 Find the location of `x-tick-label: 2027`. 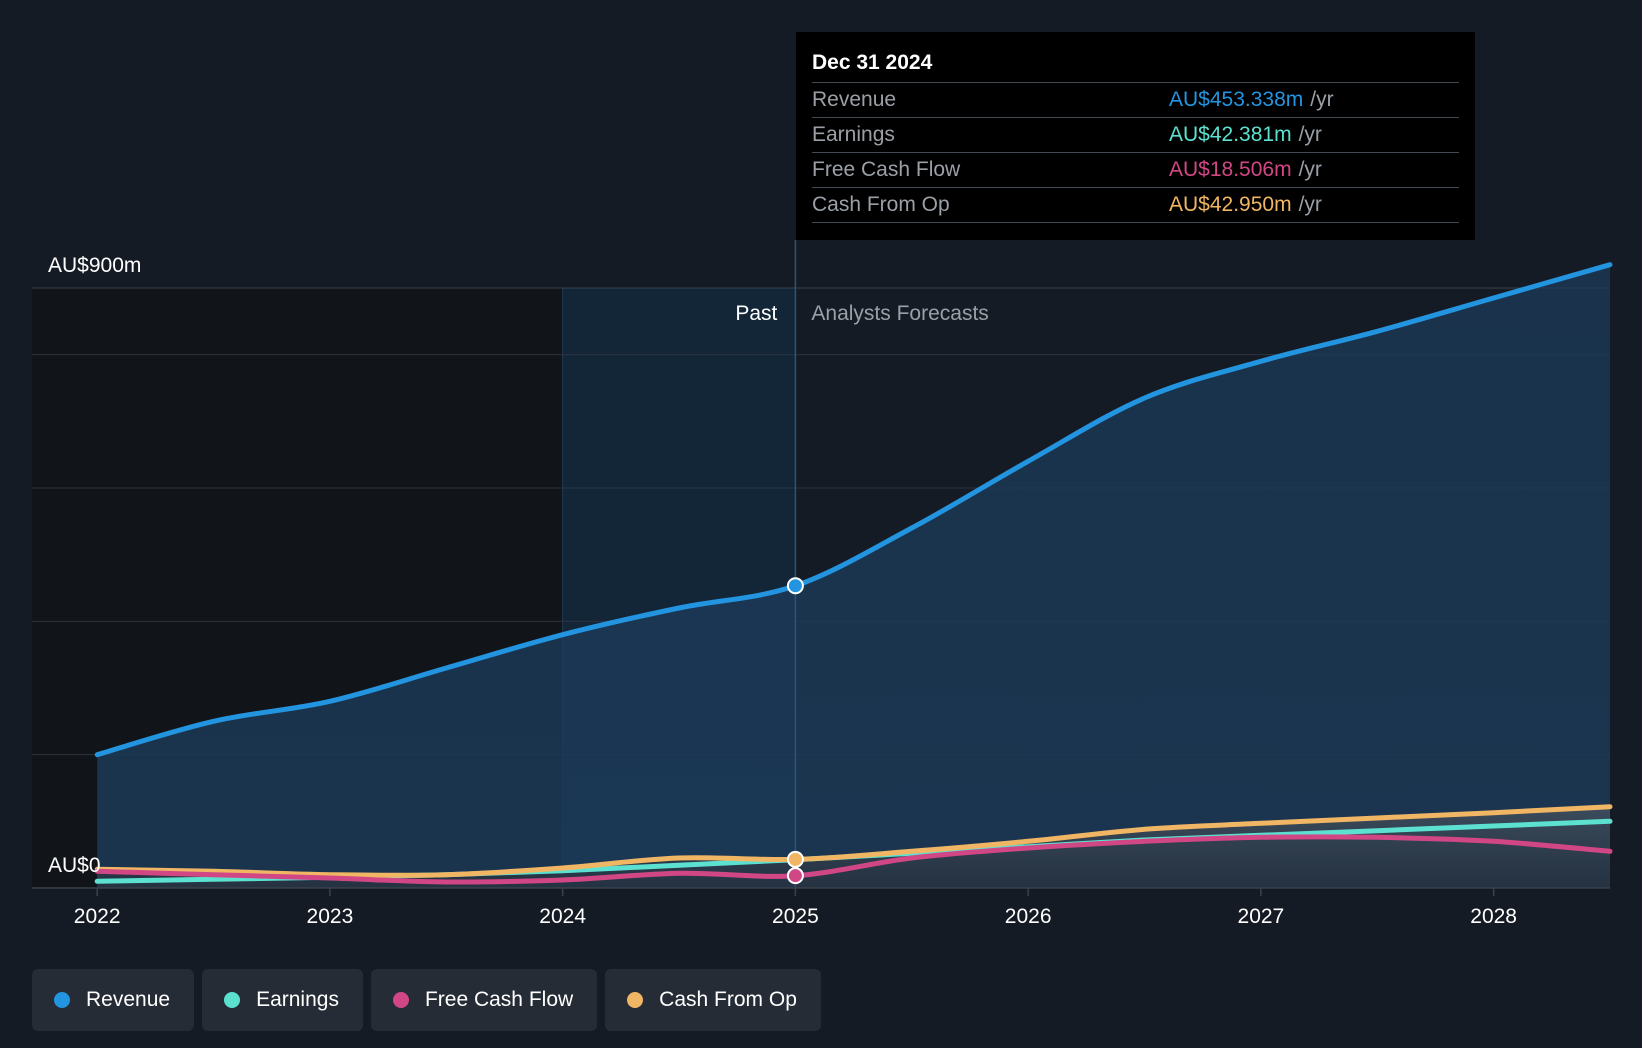

x-tick-label: 2027 is located at coordinates (1261, 916).